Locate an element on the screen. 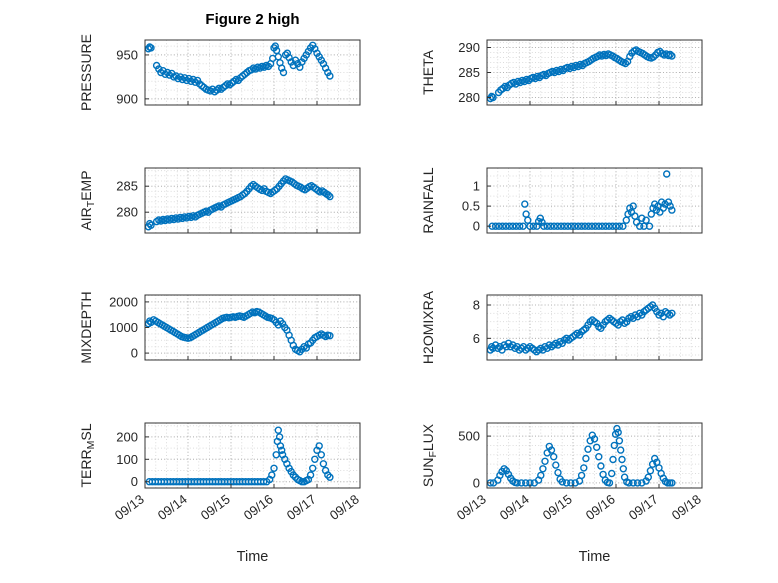  y-tick-label: 100 is located at coordinates (127, 459).